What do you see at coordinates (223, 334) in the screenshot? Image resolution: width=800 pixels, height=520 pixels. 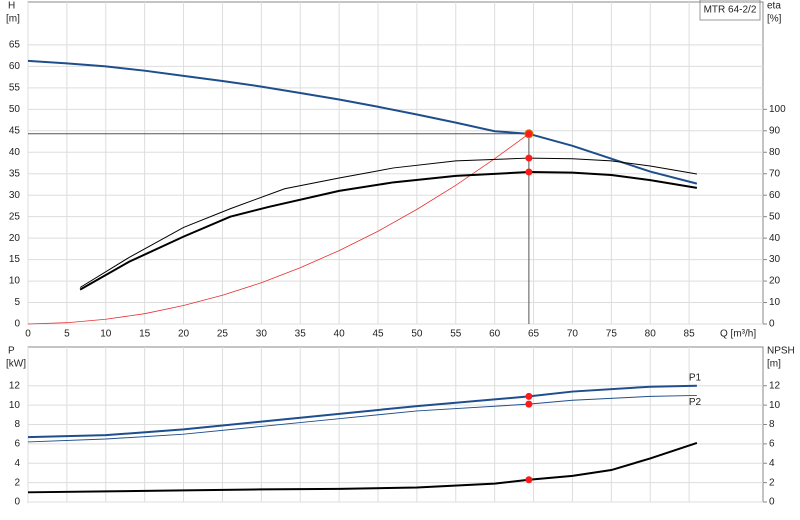 I see `x-tick-label: 25` at bounding box center [223, 334].